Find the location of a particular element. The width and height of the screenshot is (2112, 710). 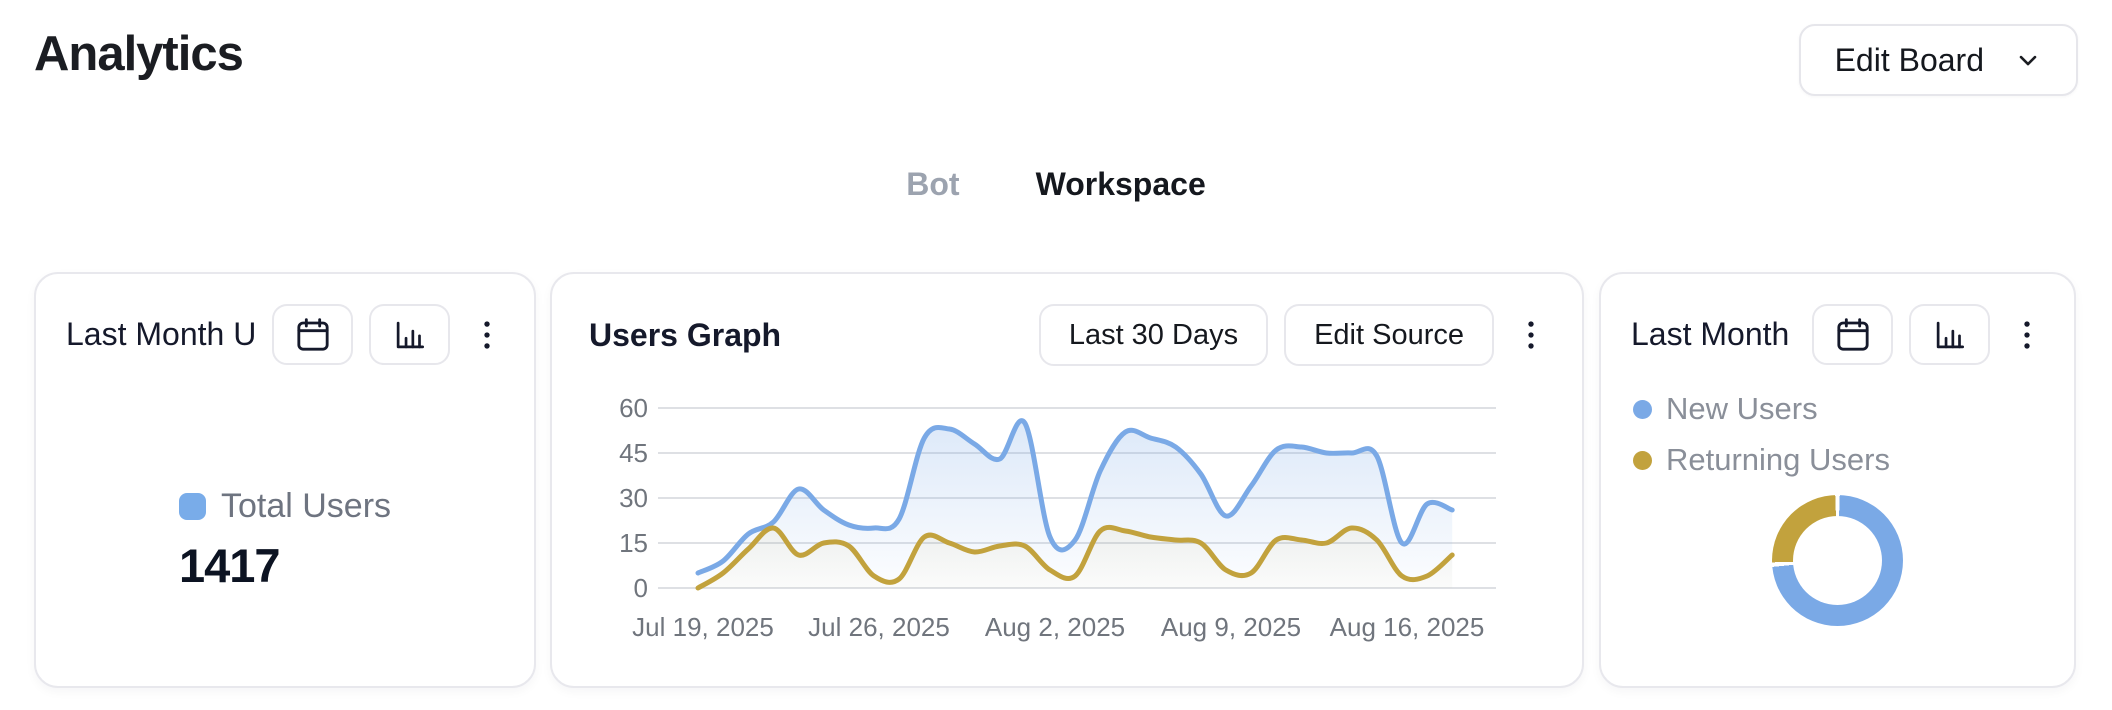

total-users-value: 1417 is located at coordinates (229, 565).